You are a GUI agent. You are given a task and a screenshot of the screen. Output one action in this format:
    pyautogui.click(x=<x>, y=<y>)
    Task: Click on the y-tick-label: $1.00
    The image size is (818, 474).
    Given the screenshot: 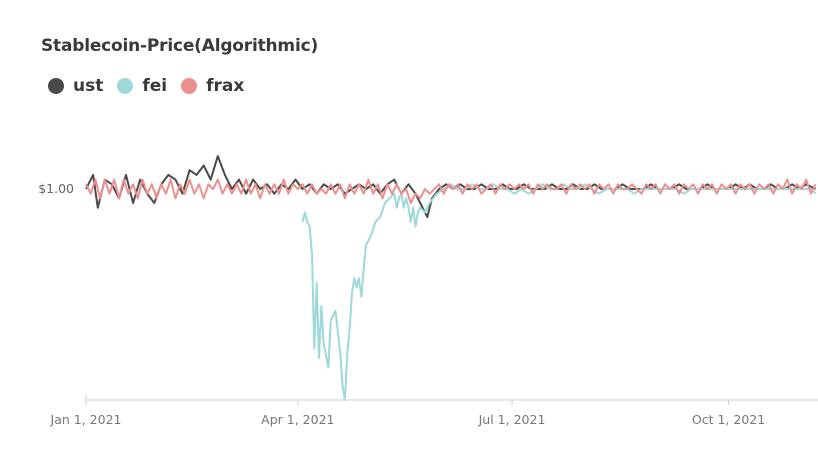 What is the action you would take?
    pyautogui.click(x=56, y=188)
    